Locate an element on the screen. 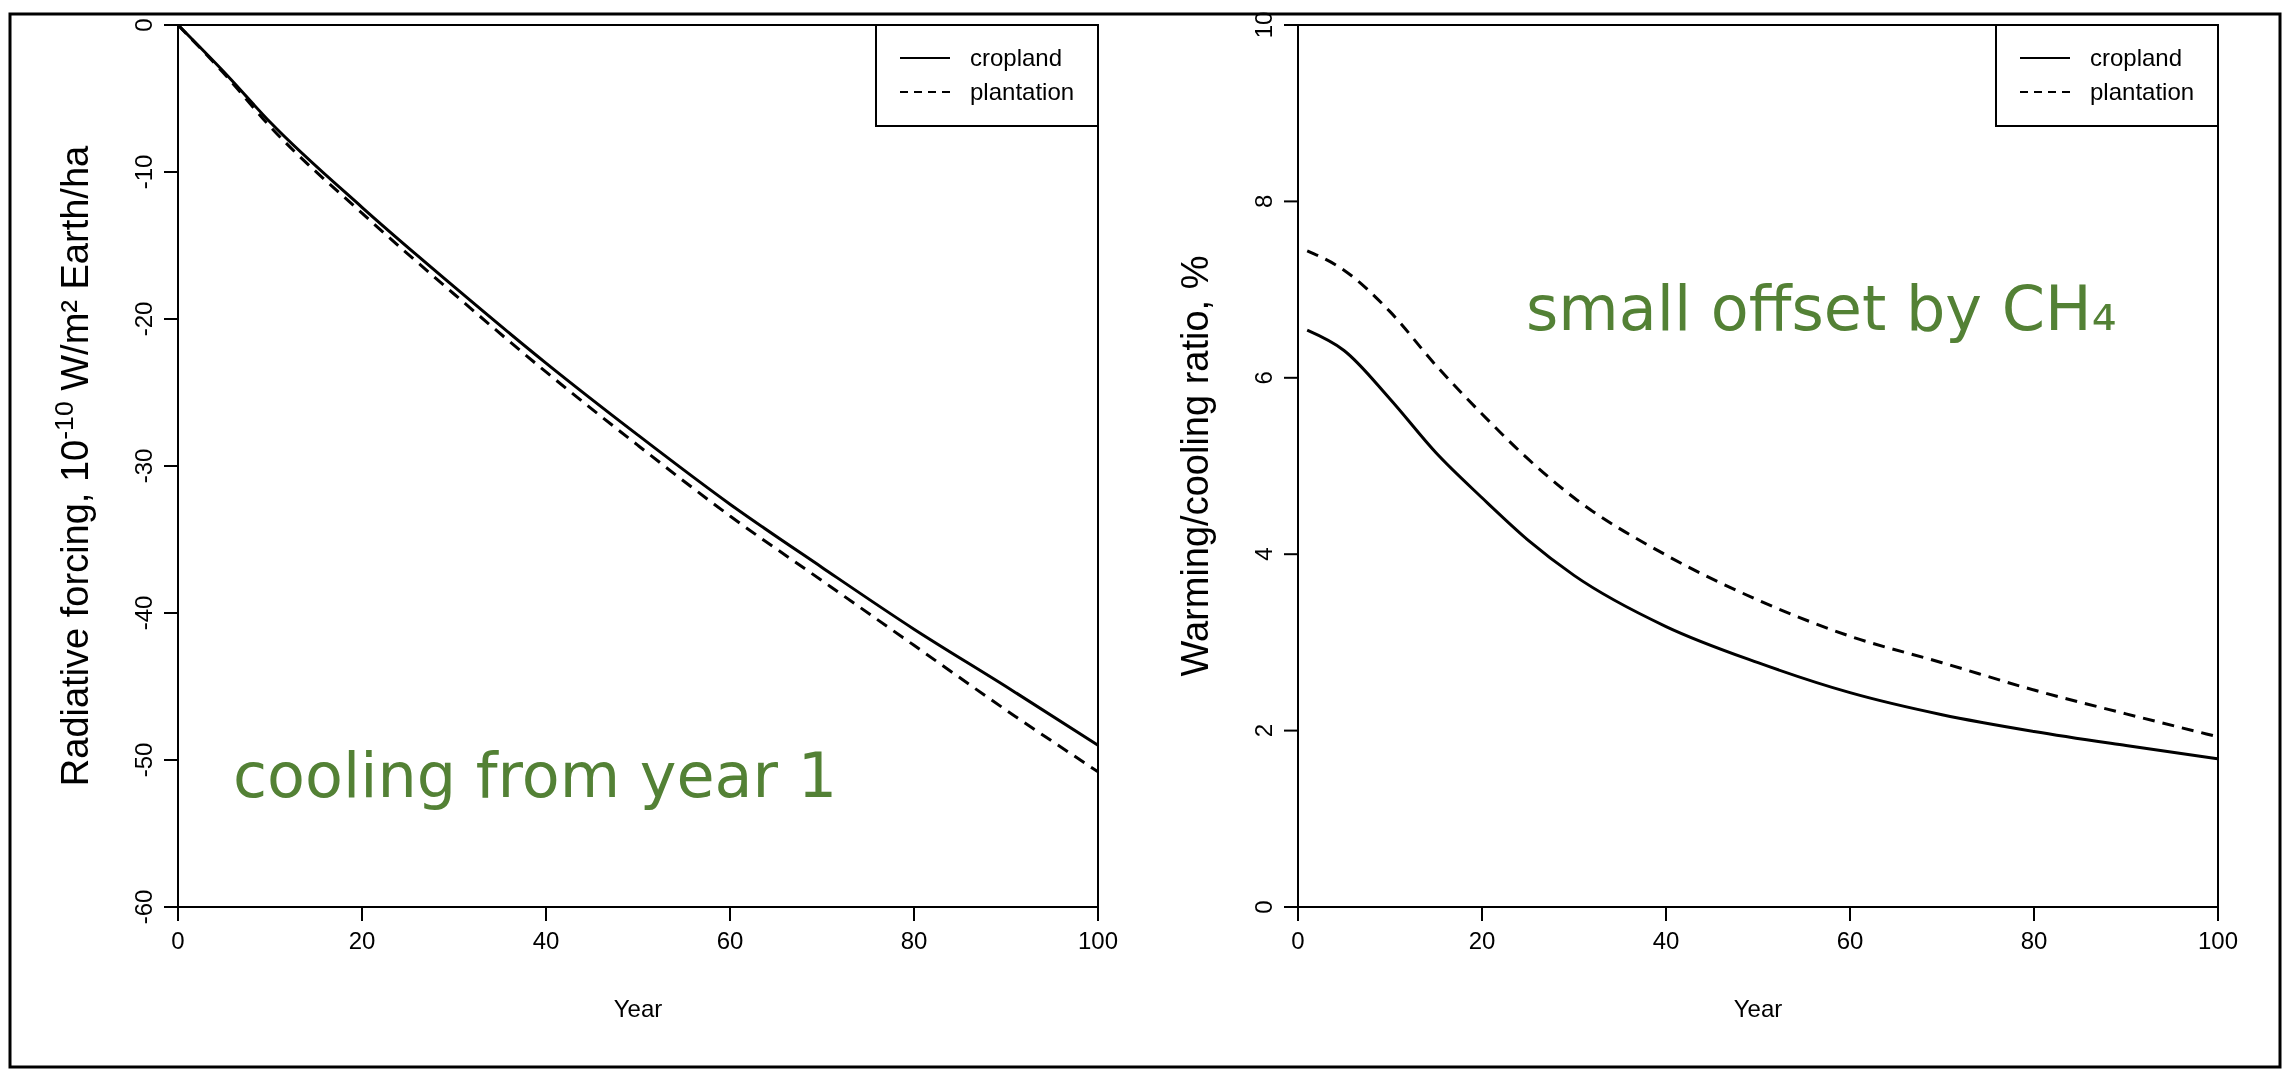  annotation: small offset by CH₄ is located at coordinates (1821, 308).